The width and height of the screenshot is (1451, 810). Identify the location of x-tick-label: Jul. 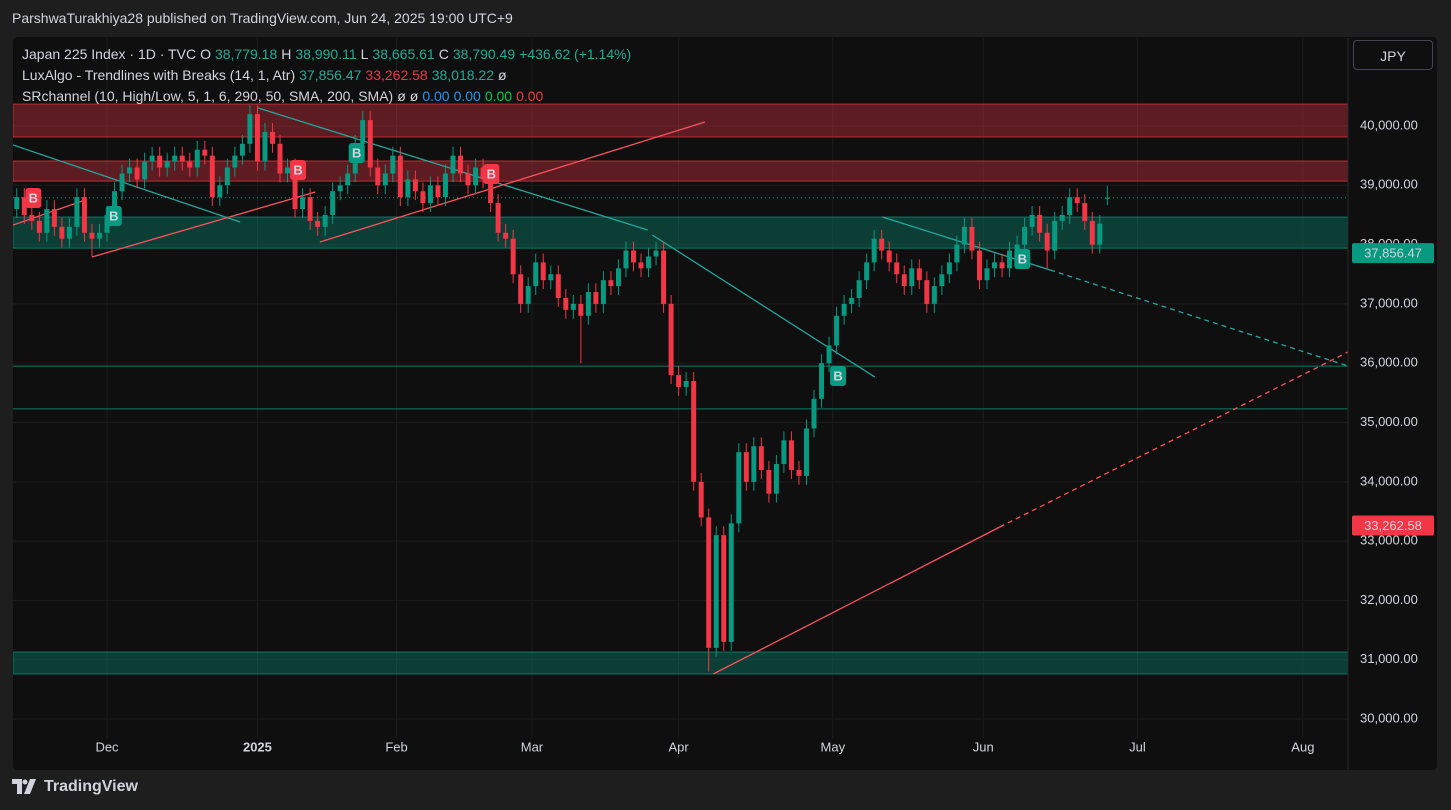
(1137, 746).